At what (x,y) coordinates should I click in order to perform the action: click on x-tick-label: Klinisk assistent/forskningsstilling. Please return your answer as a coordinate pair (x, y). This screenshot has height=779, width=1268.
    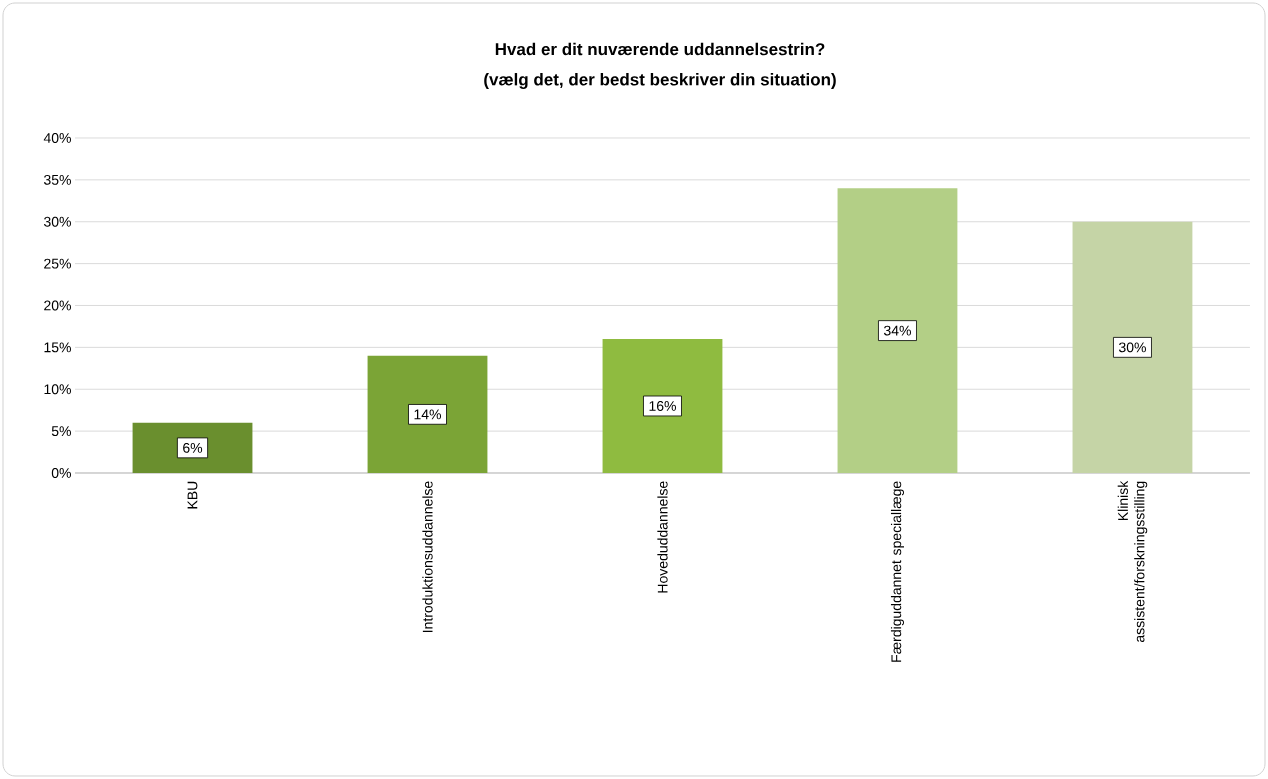
    Looking at the image, I should click on (1132, 561).